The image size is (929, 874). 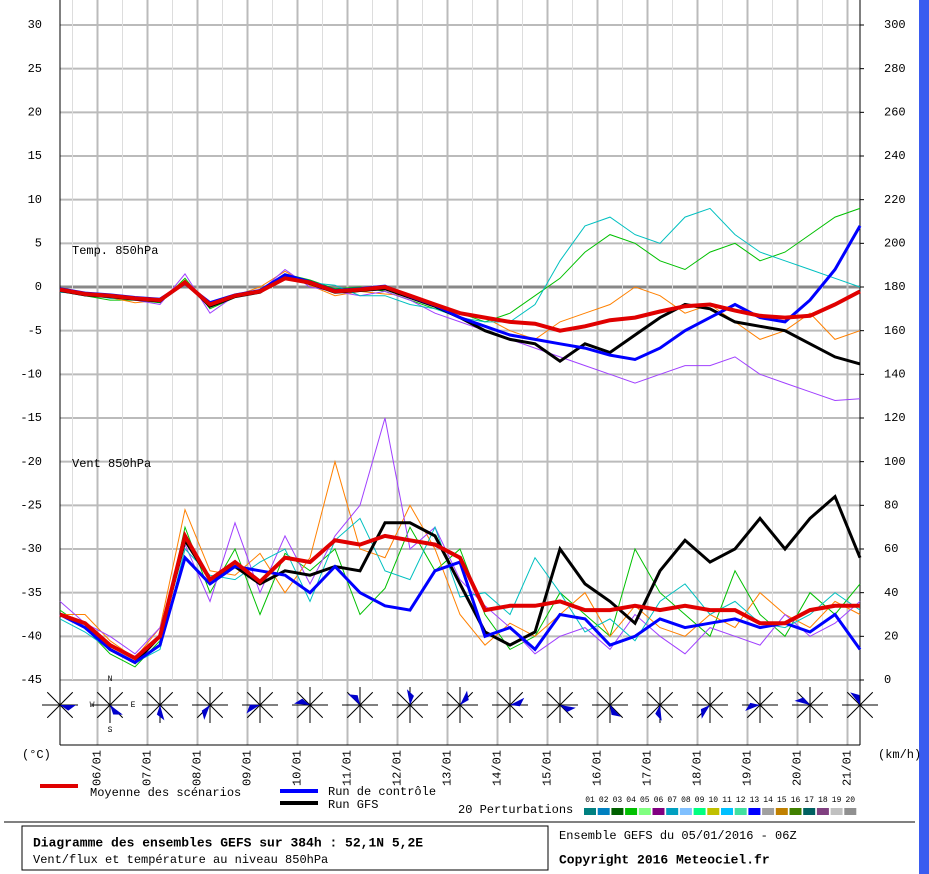 What do you see at coordinates (782, 800) in the screenshot?
I see `perturbation-number: 15` at bounding box center [782, 800].